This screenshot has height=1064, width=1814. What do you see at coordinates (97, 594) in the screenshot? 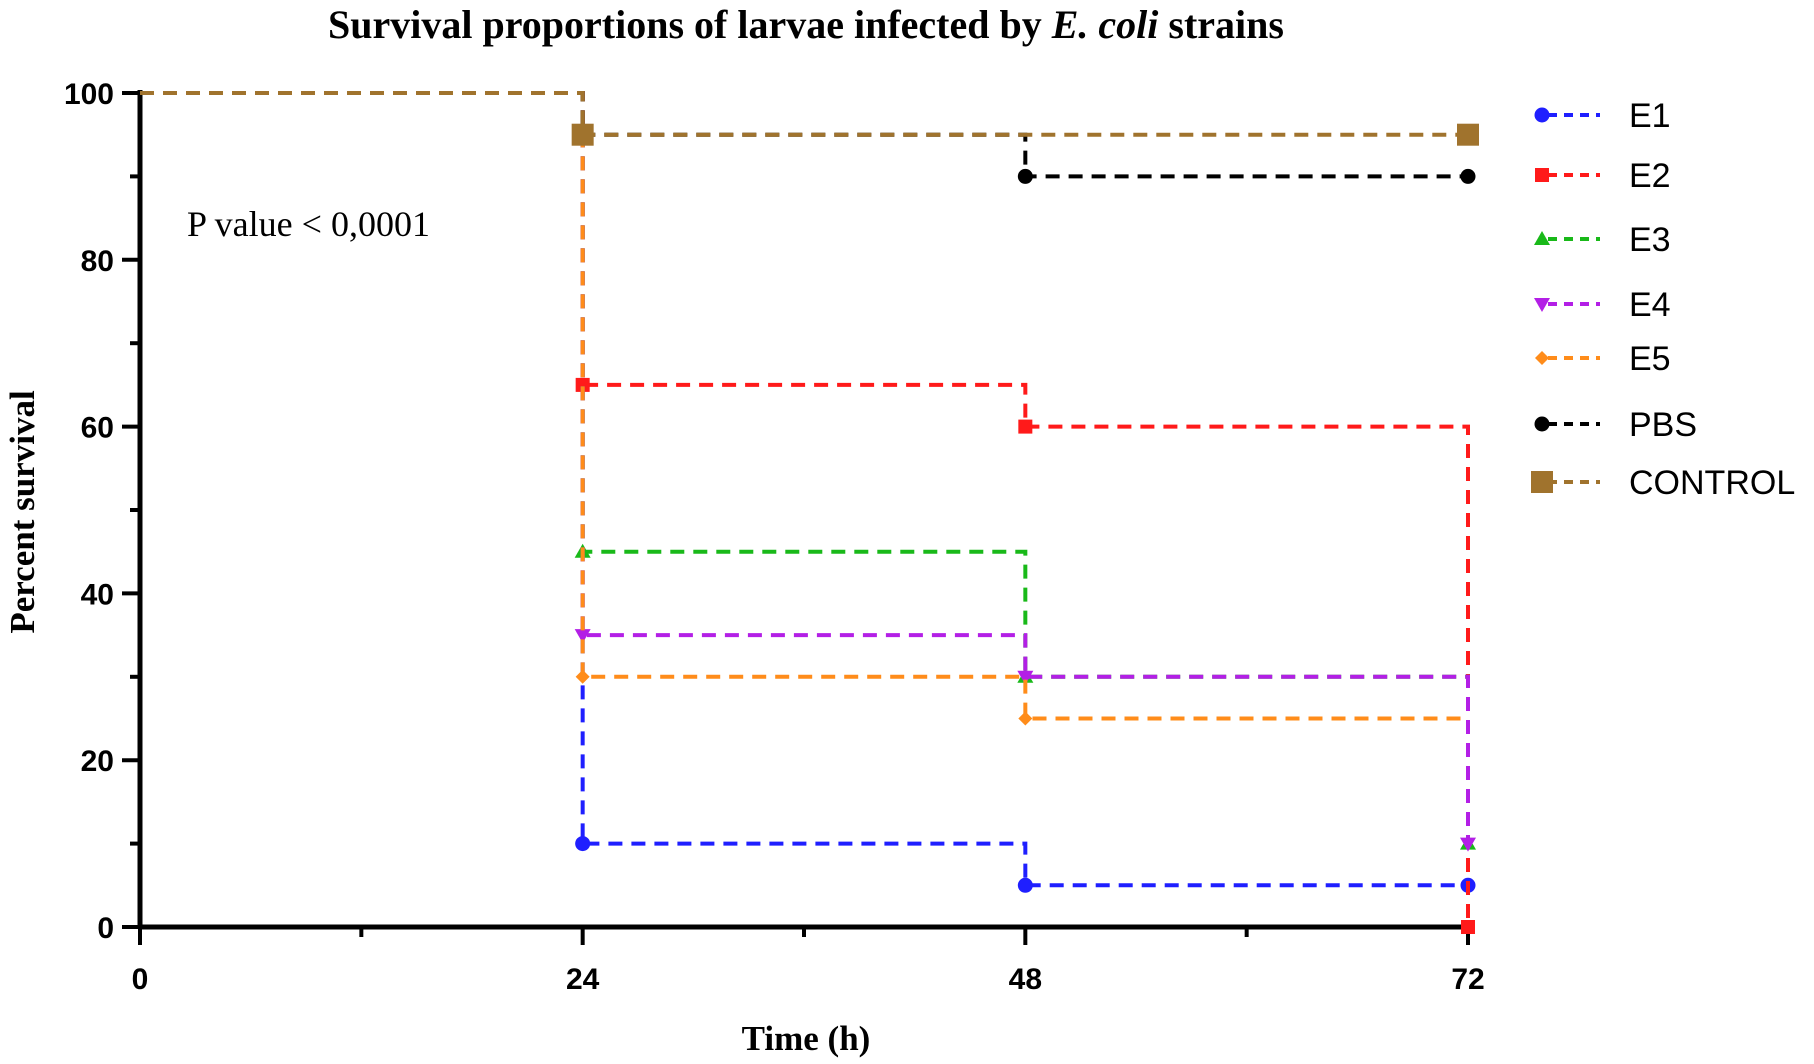
I see `y-tick-label: 40` at bounding box center [97, 594].